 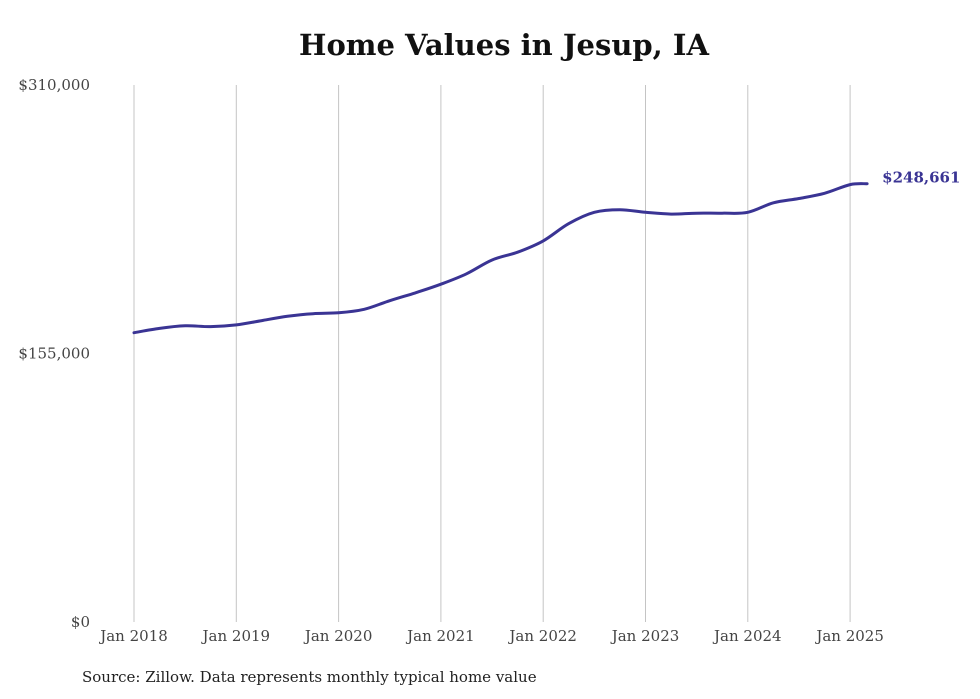 What do you see at coordinates (542, 636) in the screenshot?
I see `x-tick-label: Jan 2022` at bounding box center [542, 636].